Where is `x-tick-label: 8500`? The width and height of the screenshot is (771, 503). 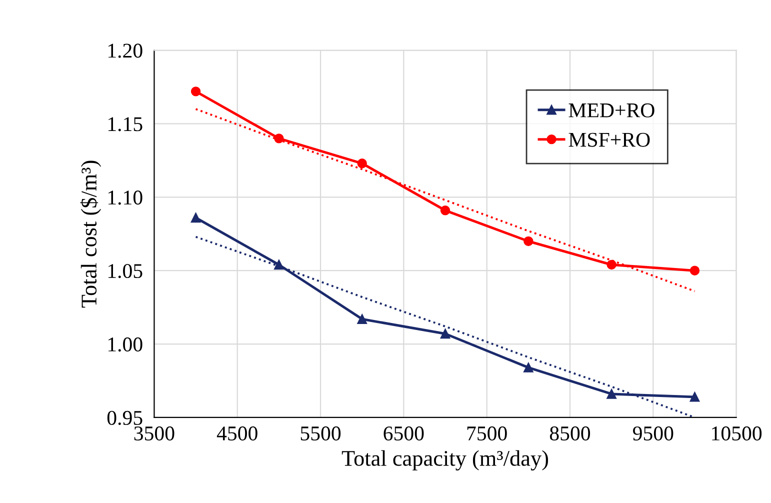
x-tick-label: 8500 is located at coordinates (570, 433).